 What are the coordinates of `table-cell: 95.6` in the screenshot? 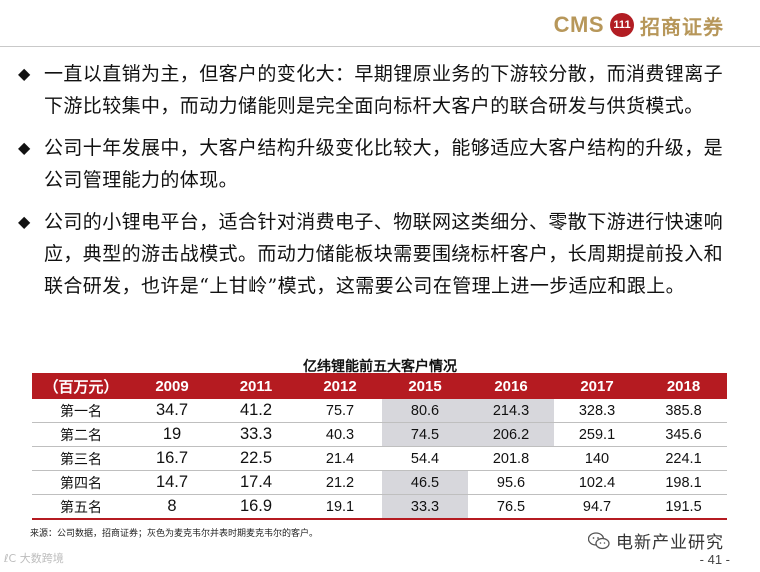 It's located at (511, 482).